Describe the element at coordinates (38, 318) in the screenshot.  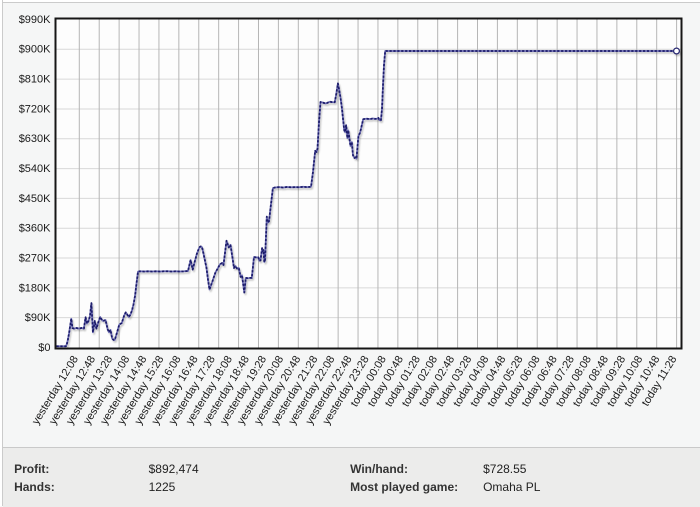
I see `svg-text: $90K` at that location.